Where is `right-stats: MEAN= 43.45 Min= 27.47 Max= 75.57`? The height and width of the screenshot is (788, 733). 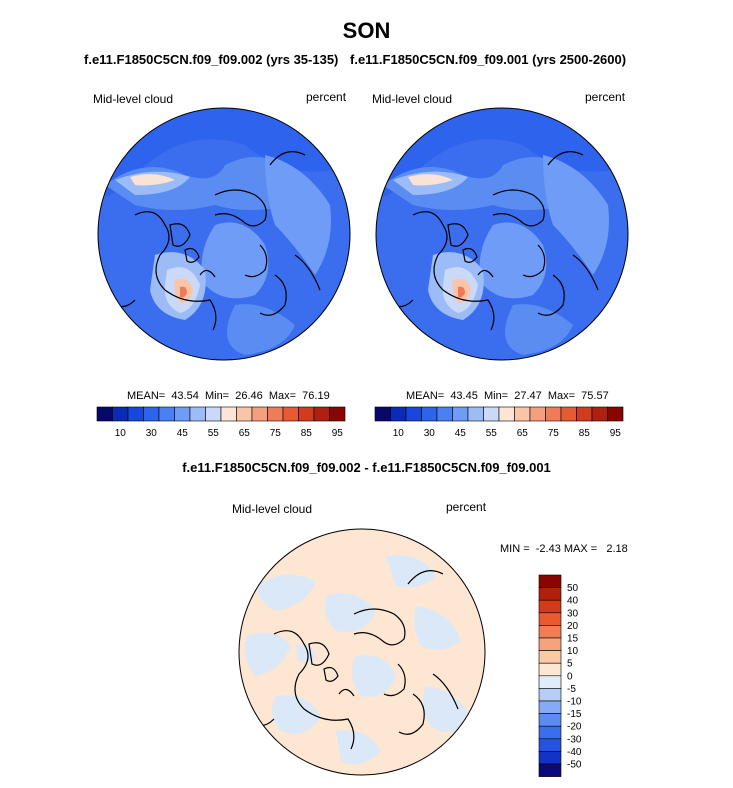
right-stats: MEAN= 43.45 Min= 27.47 Max= 75.57 is located at coordinates (507, 396).